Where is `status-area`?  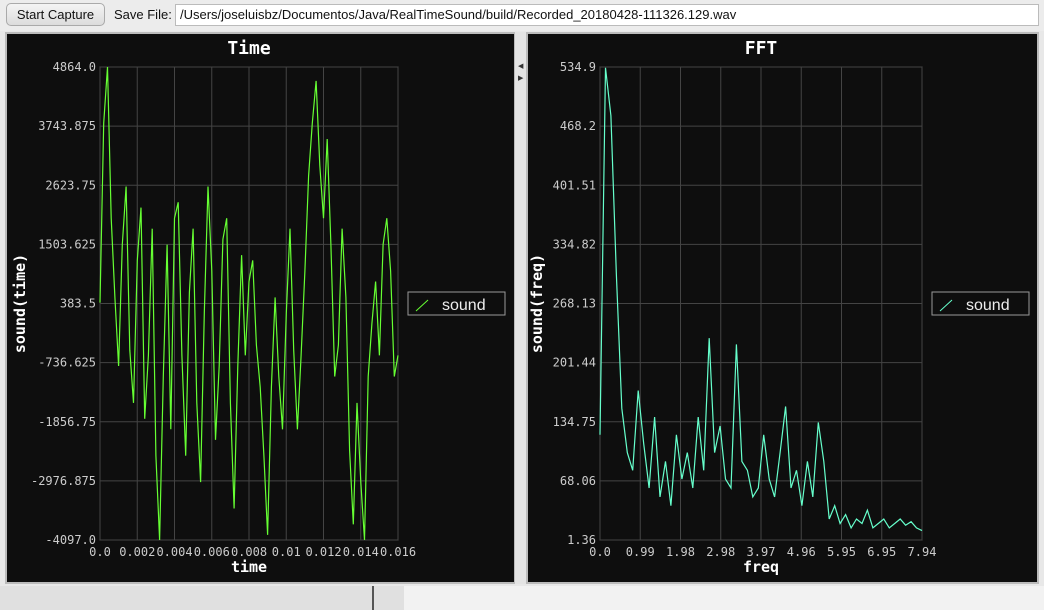 status-area is located at coordinates (522, 598).